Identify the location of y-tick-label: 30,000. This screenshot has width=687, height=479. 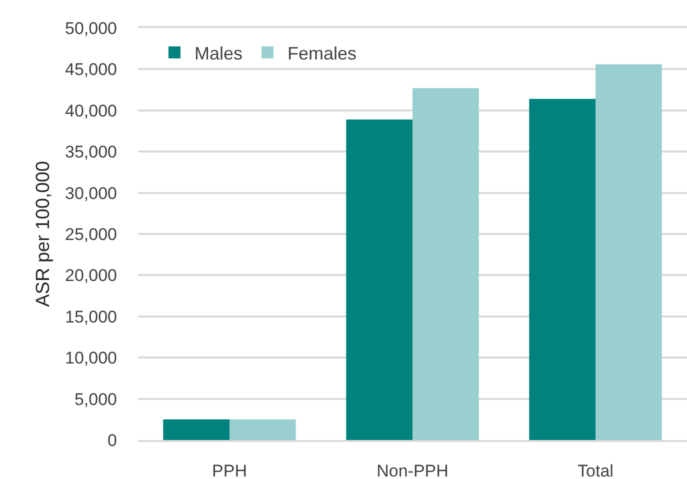
(91, 193).